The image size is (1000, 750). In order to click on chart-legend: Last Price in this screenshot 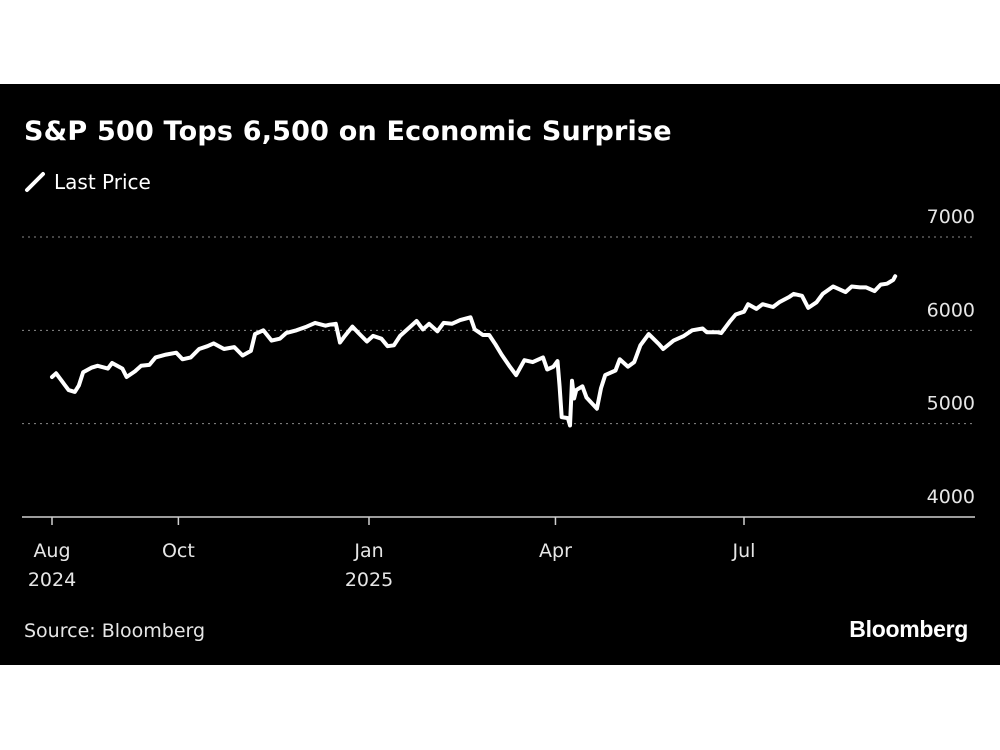, I will do `click(87, 182)`.